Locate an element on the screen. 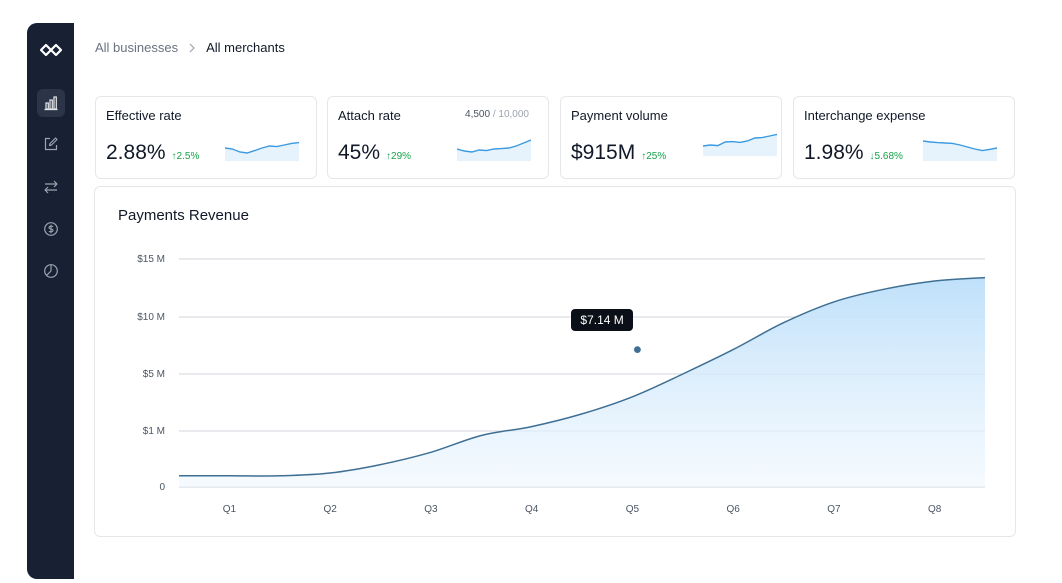 Image resolution: width=1062 pixels, height=583 pixels. x-tick-label: Q7 is located at coordinates (834, 509).